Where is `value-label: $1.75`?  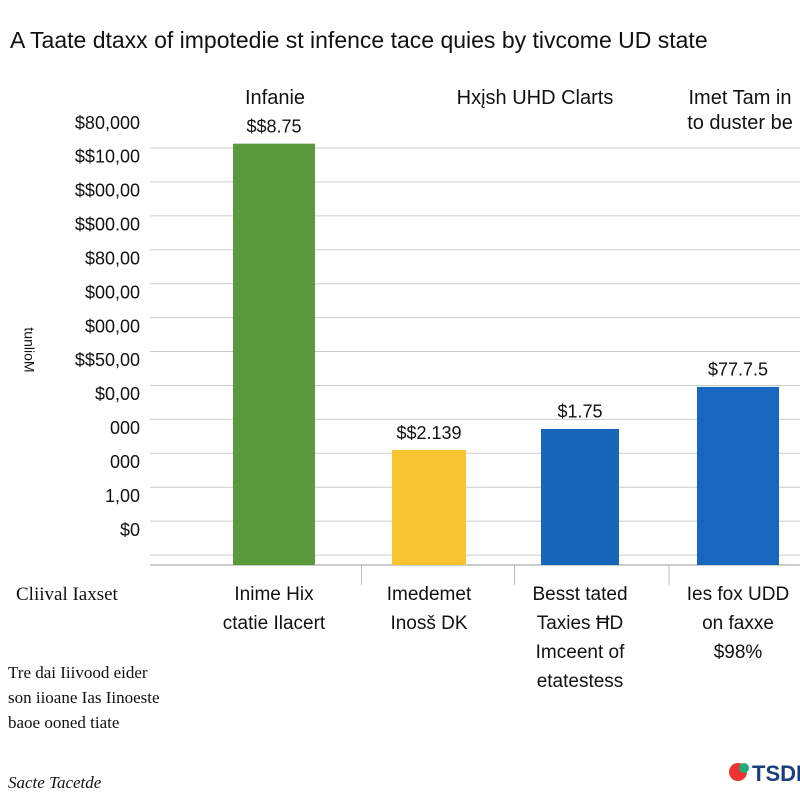
value-label: $1.75 is located at coordinates (579, 412).